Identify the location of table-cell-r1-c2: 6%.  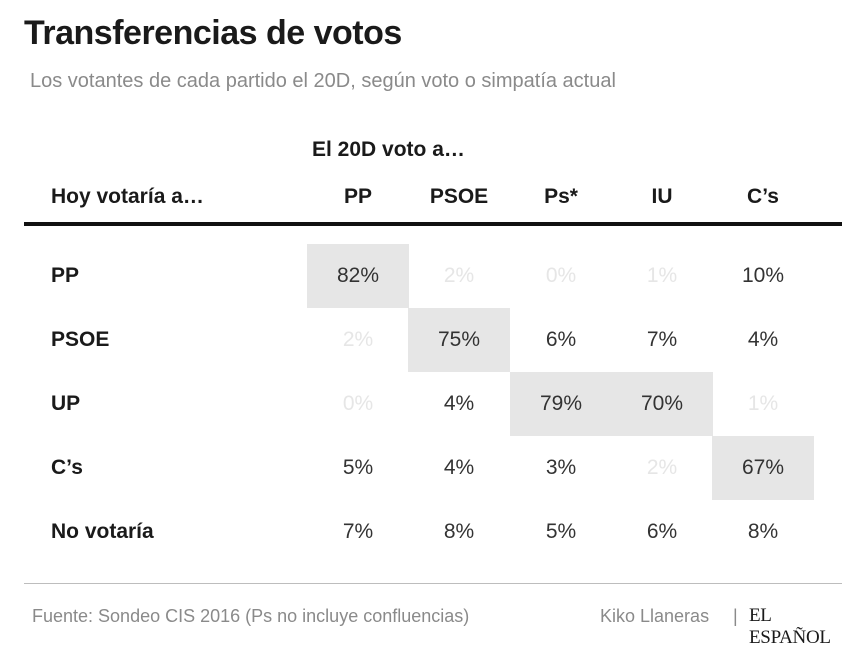
(561, 339).